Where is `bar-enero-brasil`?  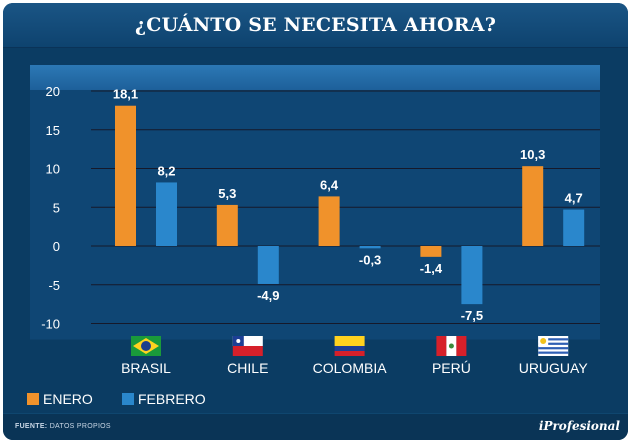 bar-enero-brasil is located at coordinates (125, 175).